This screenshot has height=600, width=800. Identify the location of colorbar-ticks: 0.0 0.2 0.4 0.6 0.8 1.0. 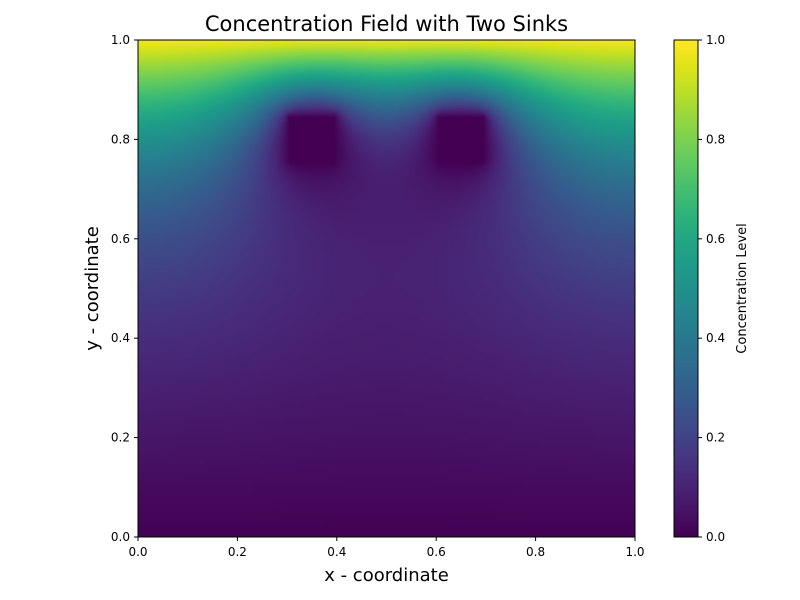
(711, 288).